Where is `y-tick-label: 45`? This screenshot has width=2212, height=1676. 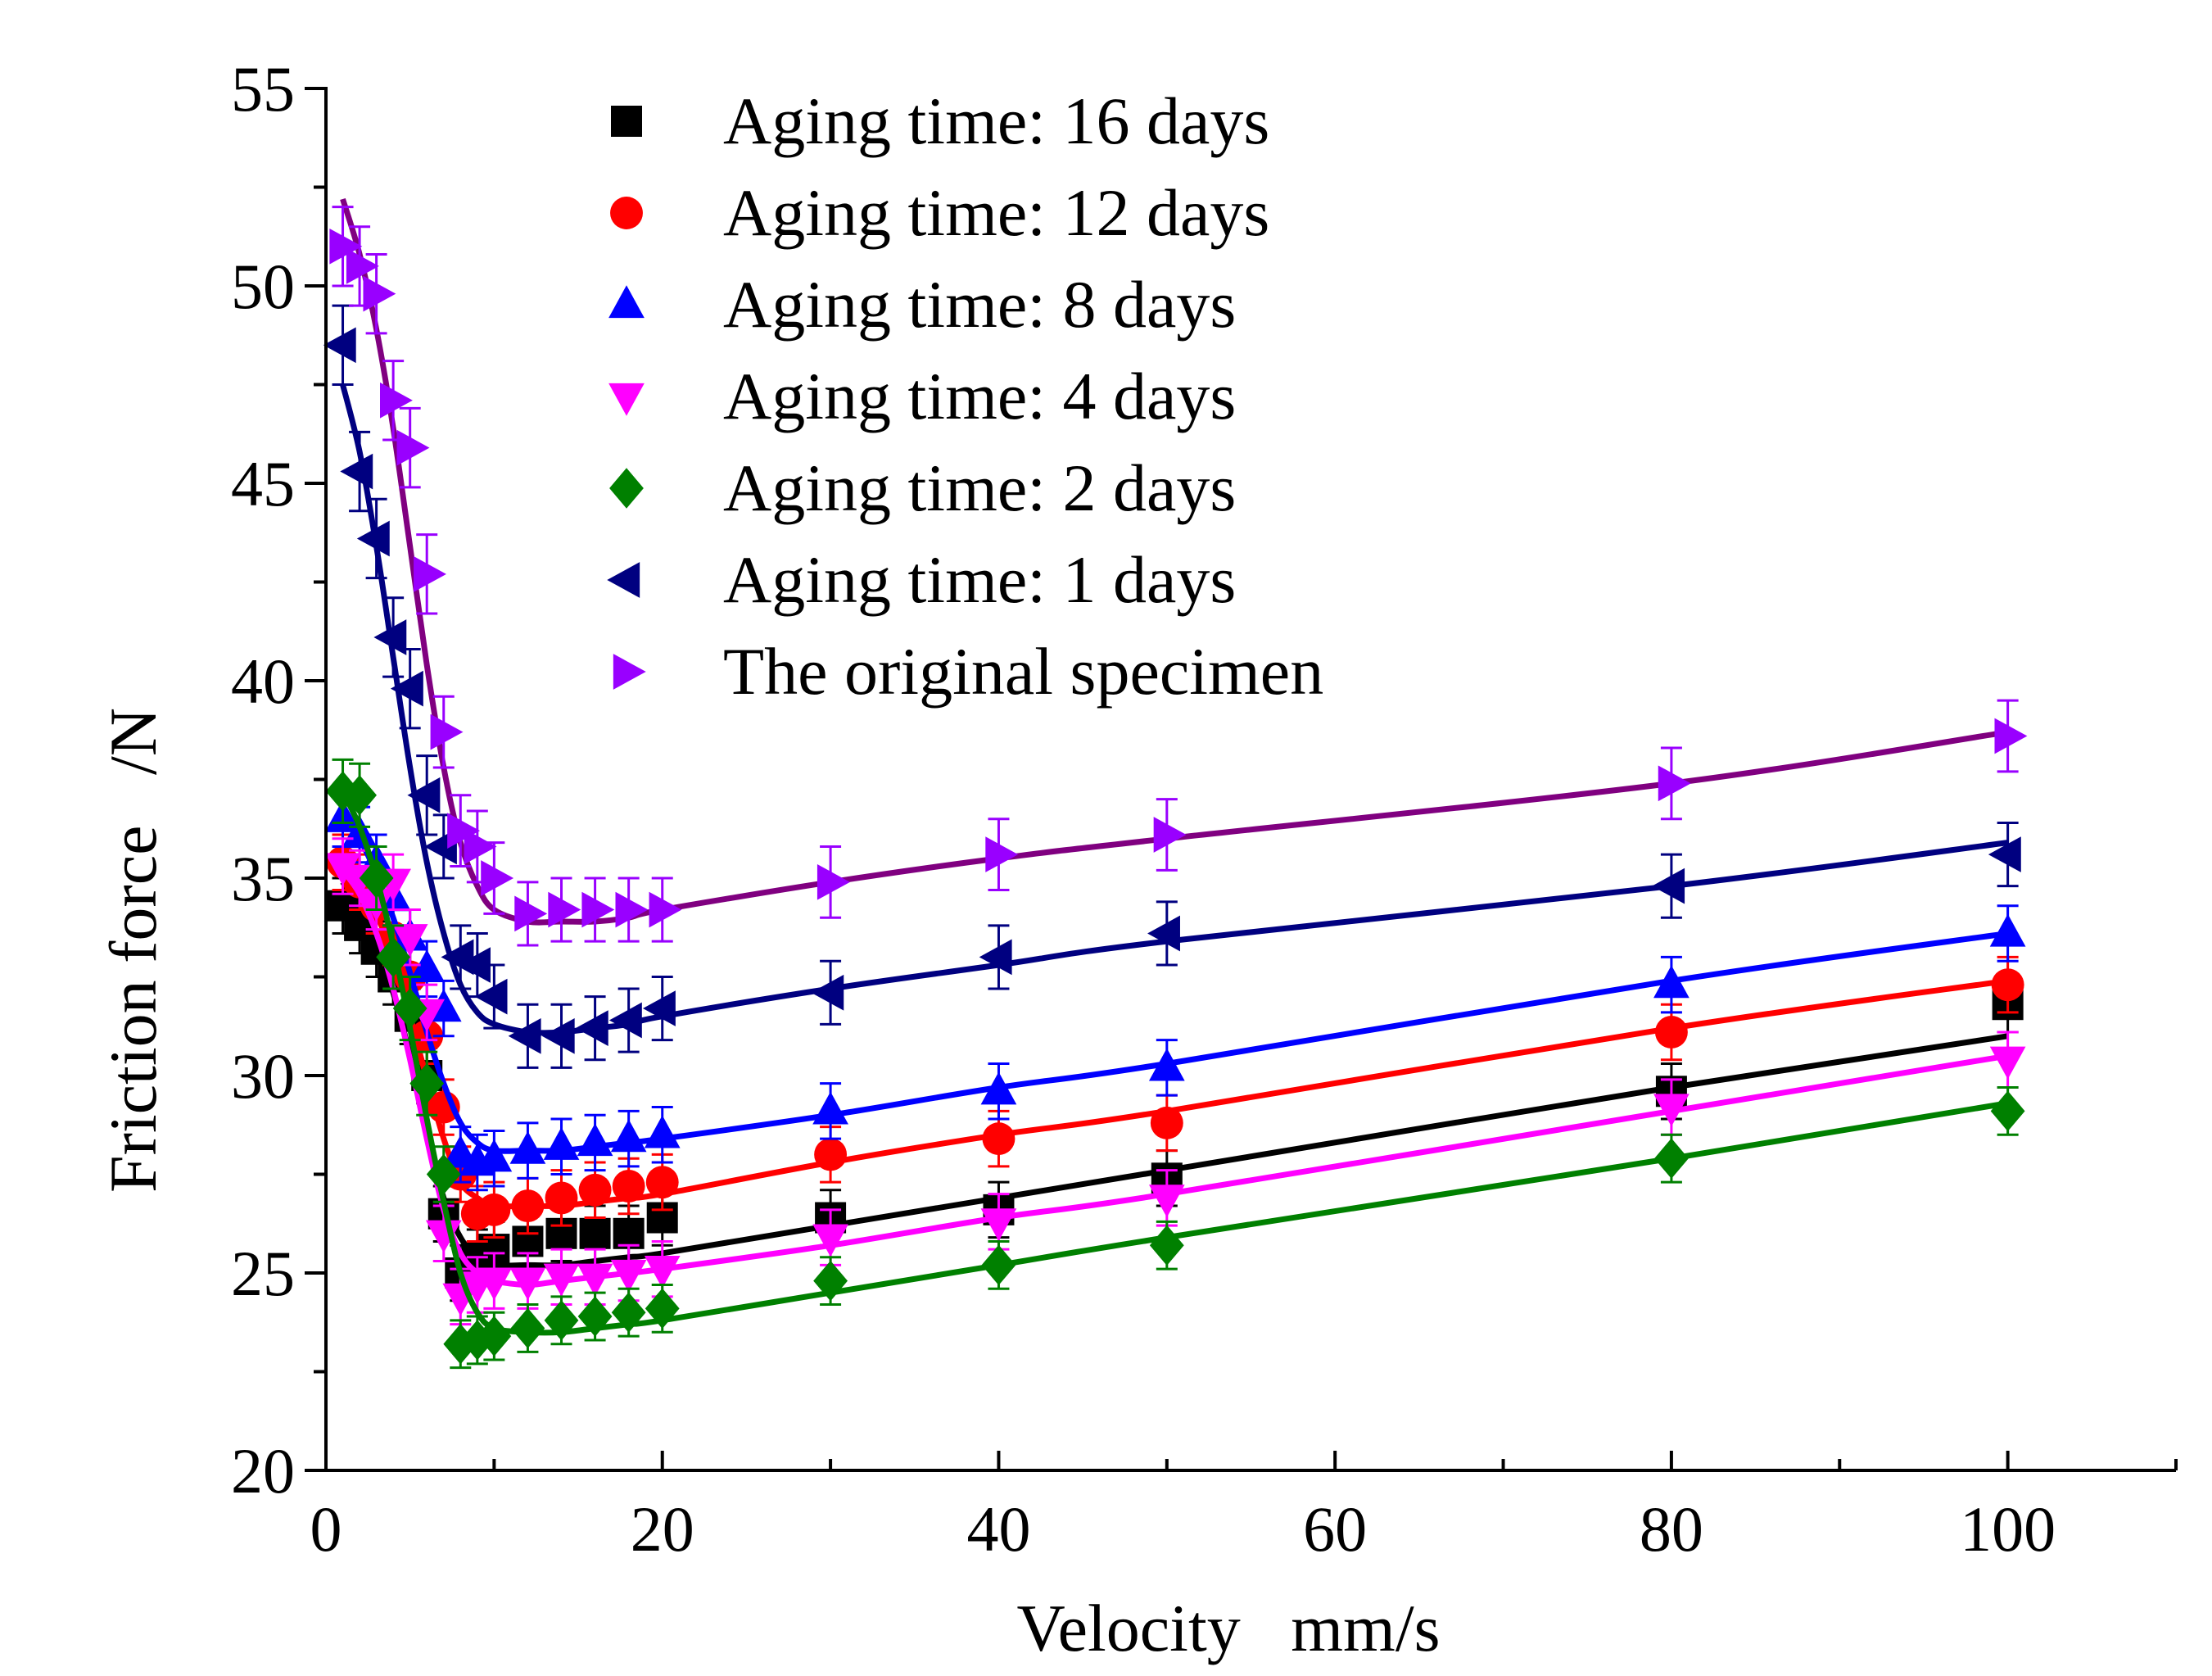 y-tick-label: 45 is located at coordinates (263, 484).